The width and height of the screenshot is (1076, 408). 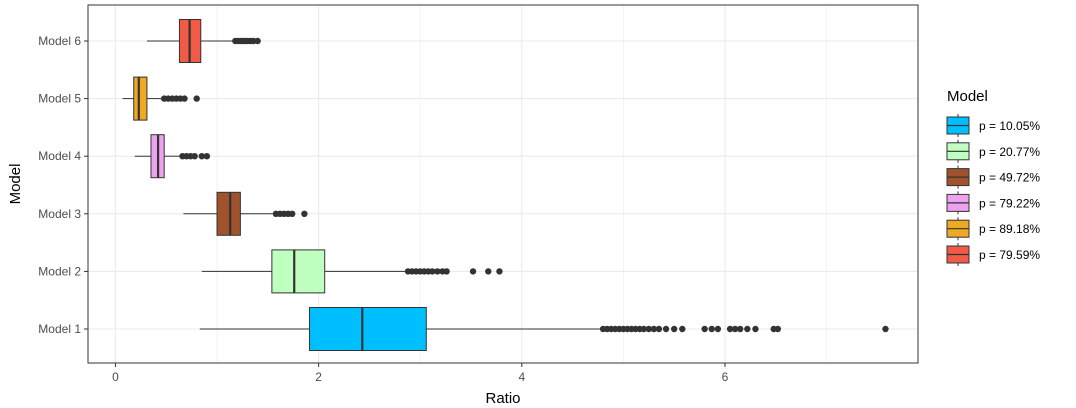 I want to click on y-tick-label: Model 2, so click(x=59, y=271).